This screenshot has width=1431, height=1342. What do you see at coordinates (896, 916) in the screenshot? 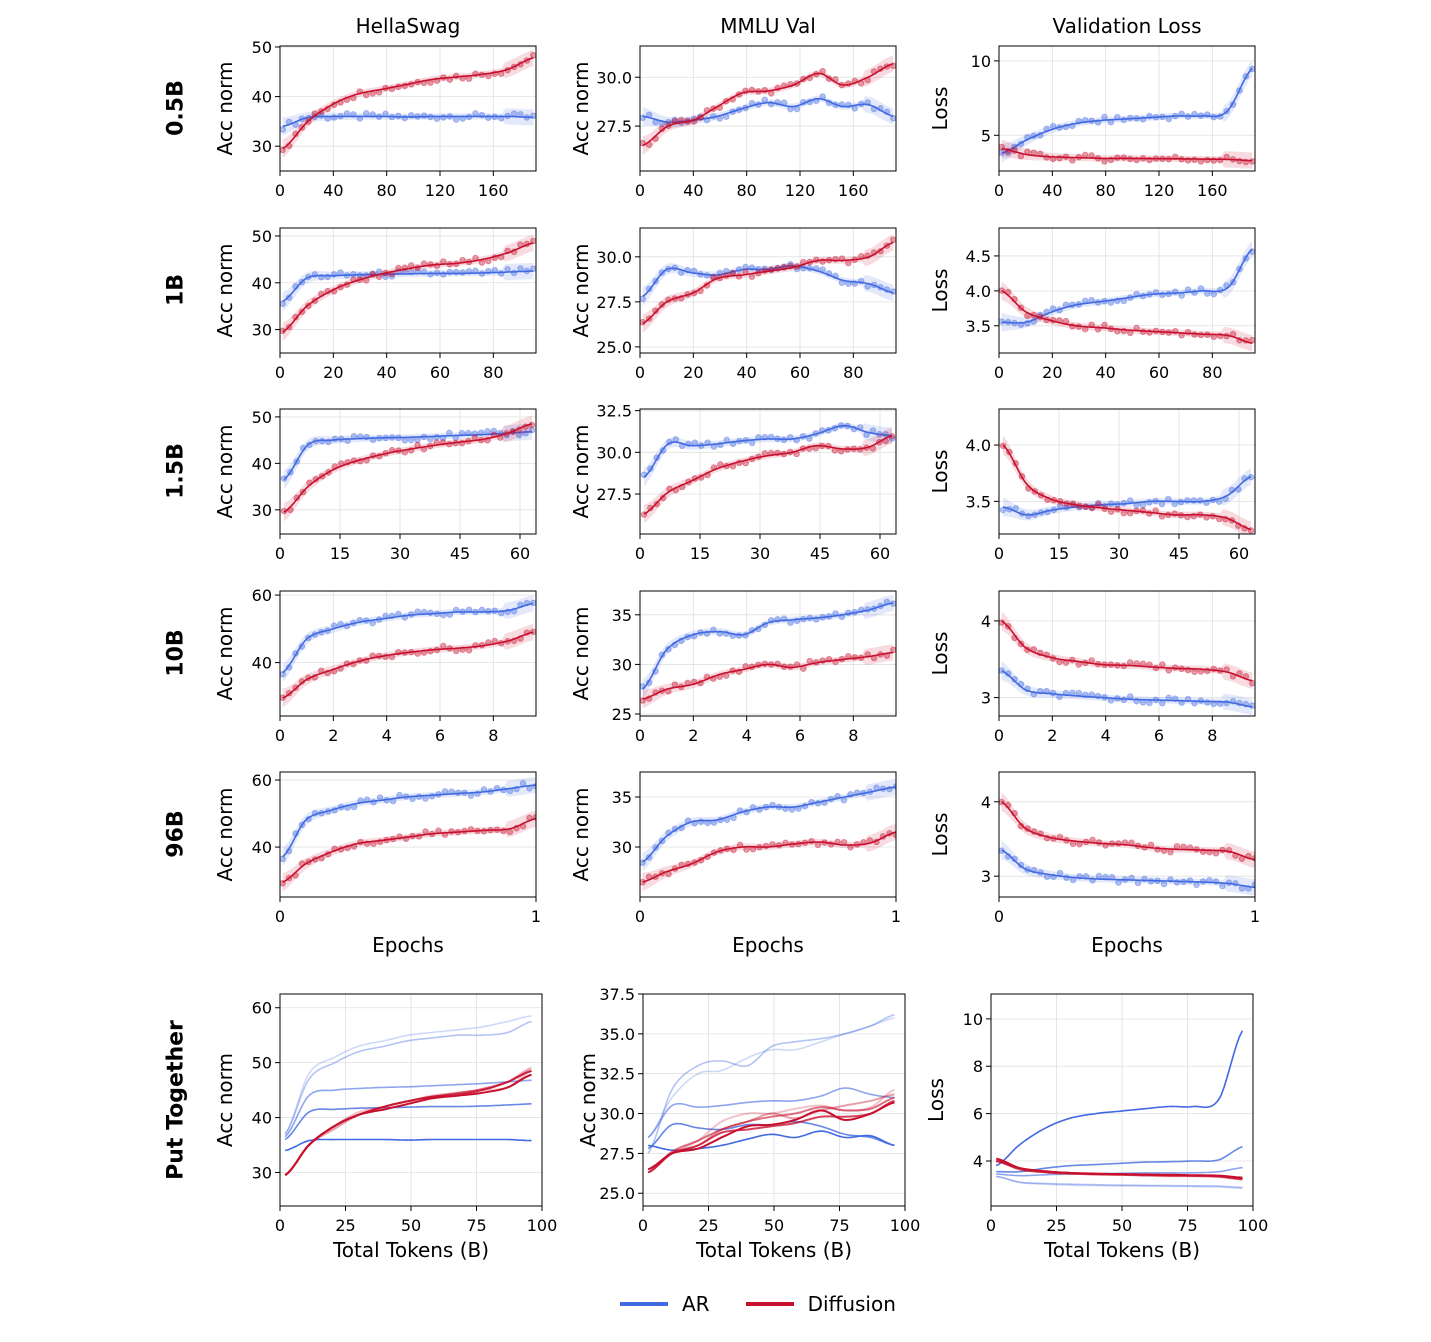
I see `x-tick-label: 1` at bounding box center [896, 916].